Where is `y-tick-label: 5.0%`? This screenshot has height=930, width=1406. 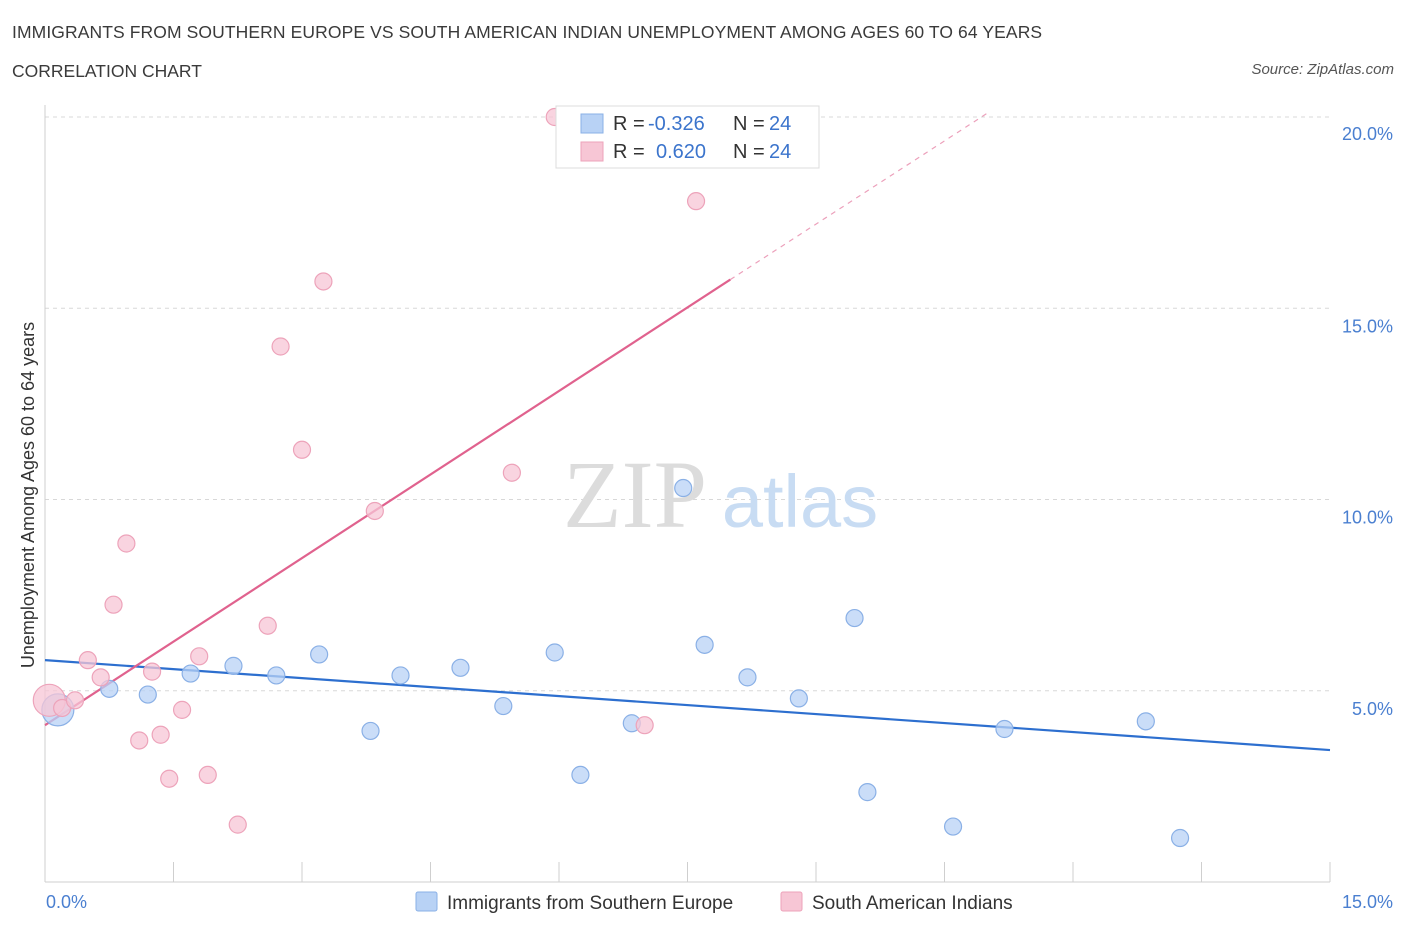
y-tick-label: 5.0% is located at coordinates (1372, 709).